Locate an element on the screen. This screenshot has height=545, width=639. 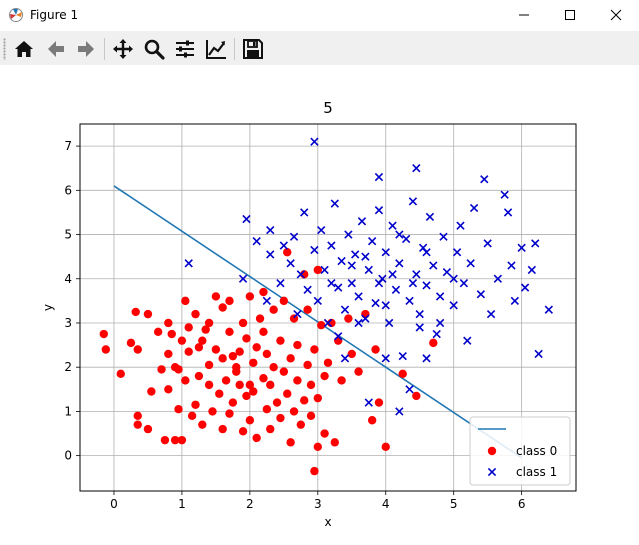
zoom-icon is located at coordinates (154, 49).